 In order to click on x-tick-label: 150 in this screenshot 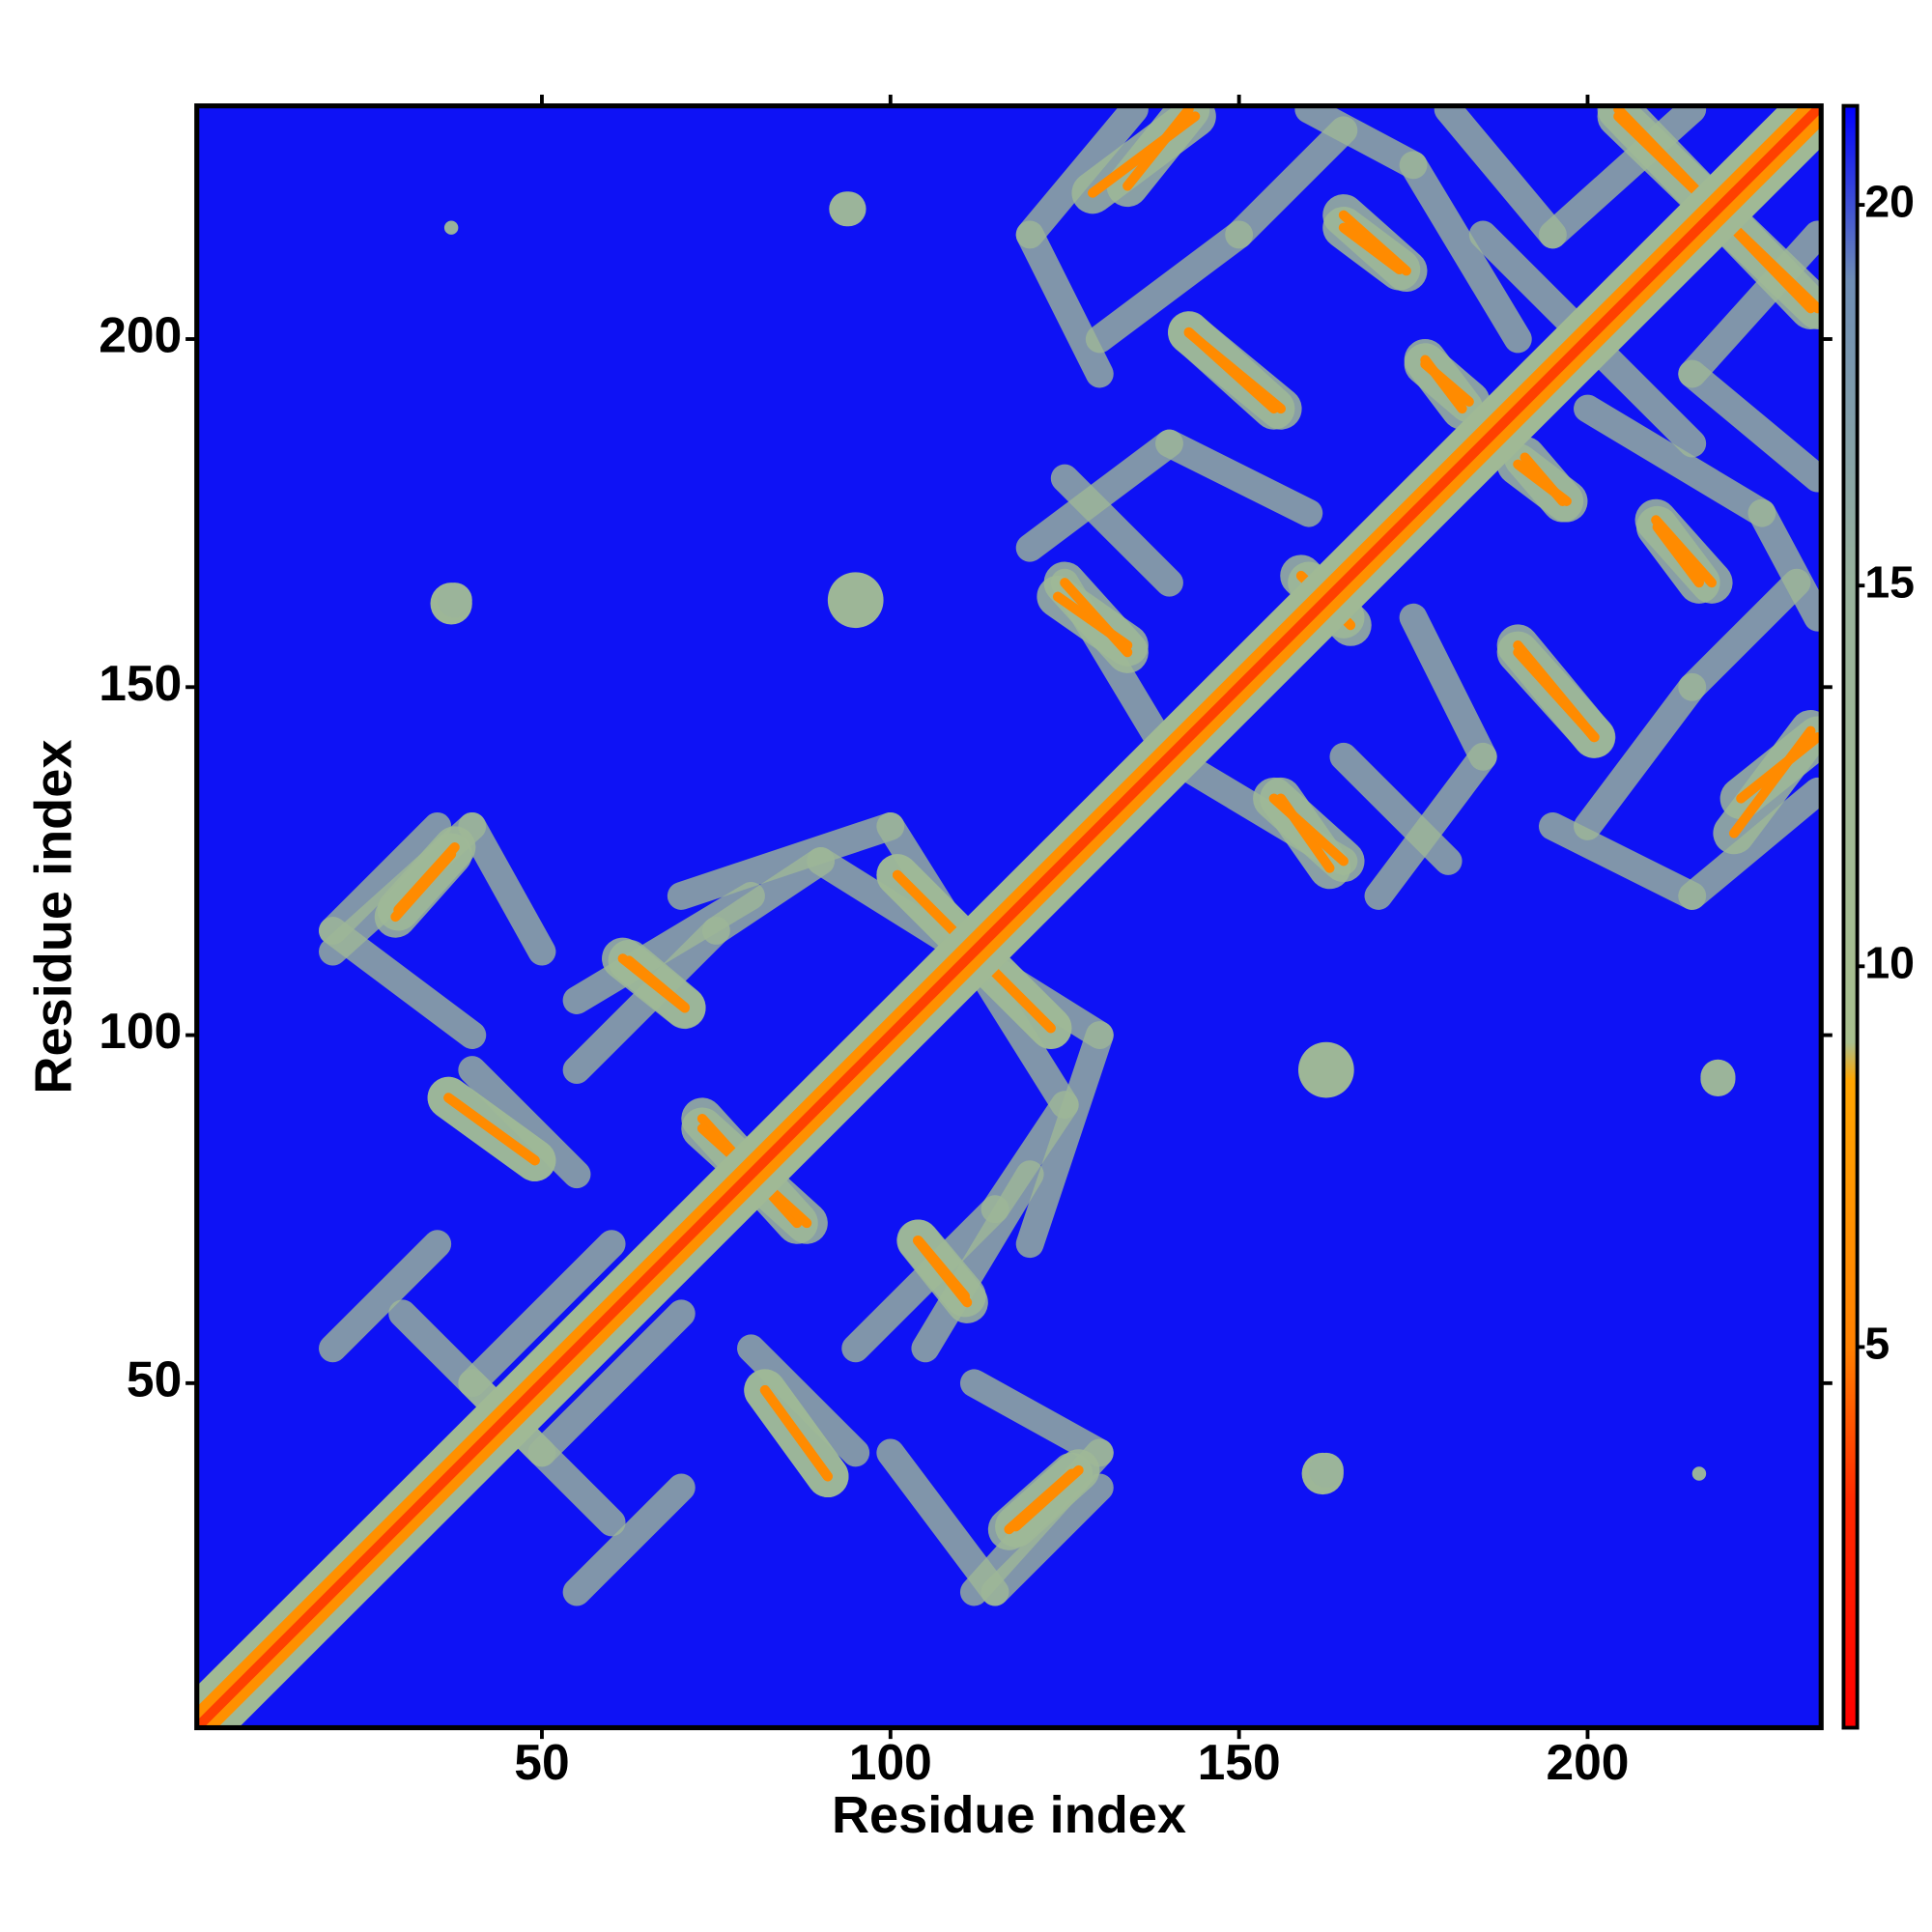, I will do `click(1239, 1762)`.